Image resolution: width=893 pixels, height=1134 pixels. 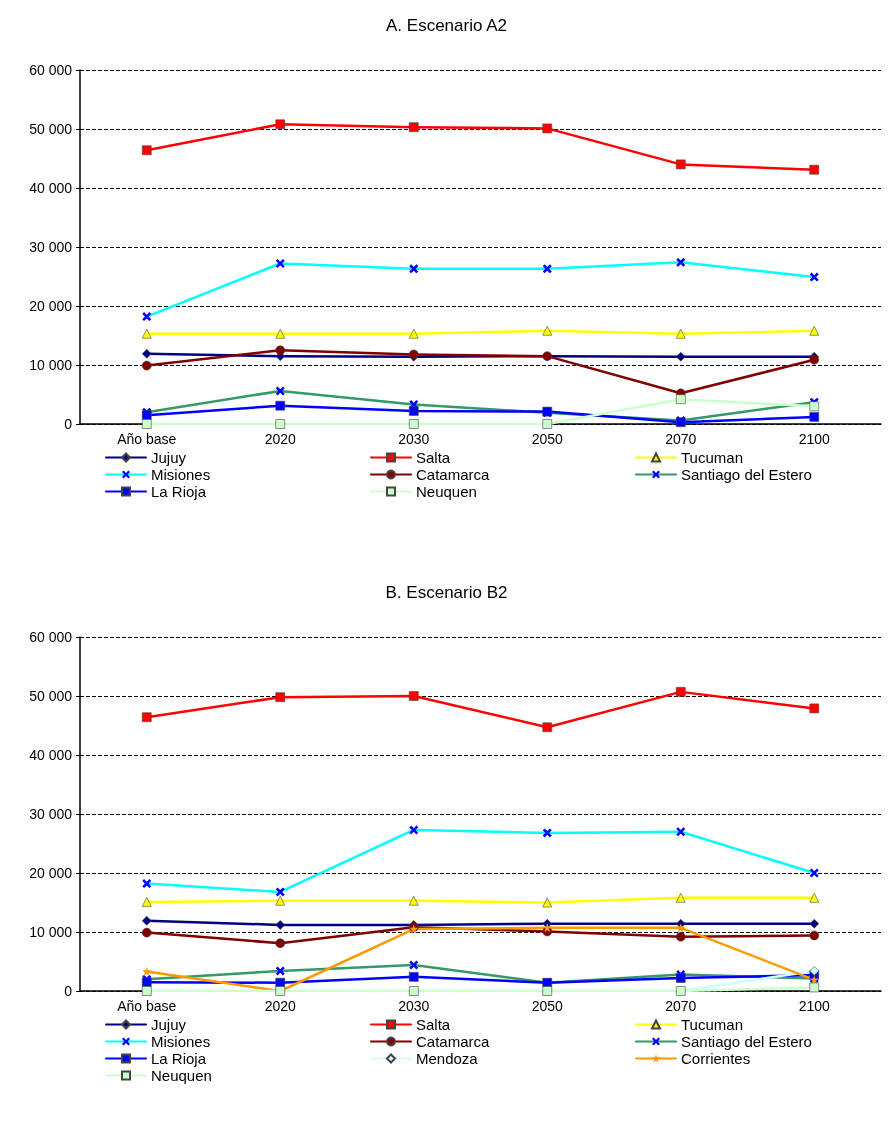 What do you see at coordinates (447, 1058) in the screenshot?
I see `legend-label: Mendoza` at bounding box center [447, 1058].